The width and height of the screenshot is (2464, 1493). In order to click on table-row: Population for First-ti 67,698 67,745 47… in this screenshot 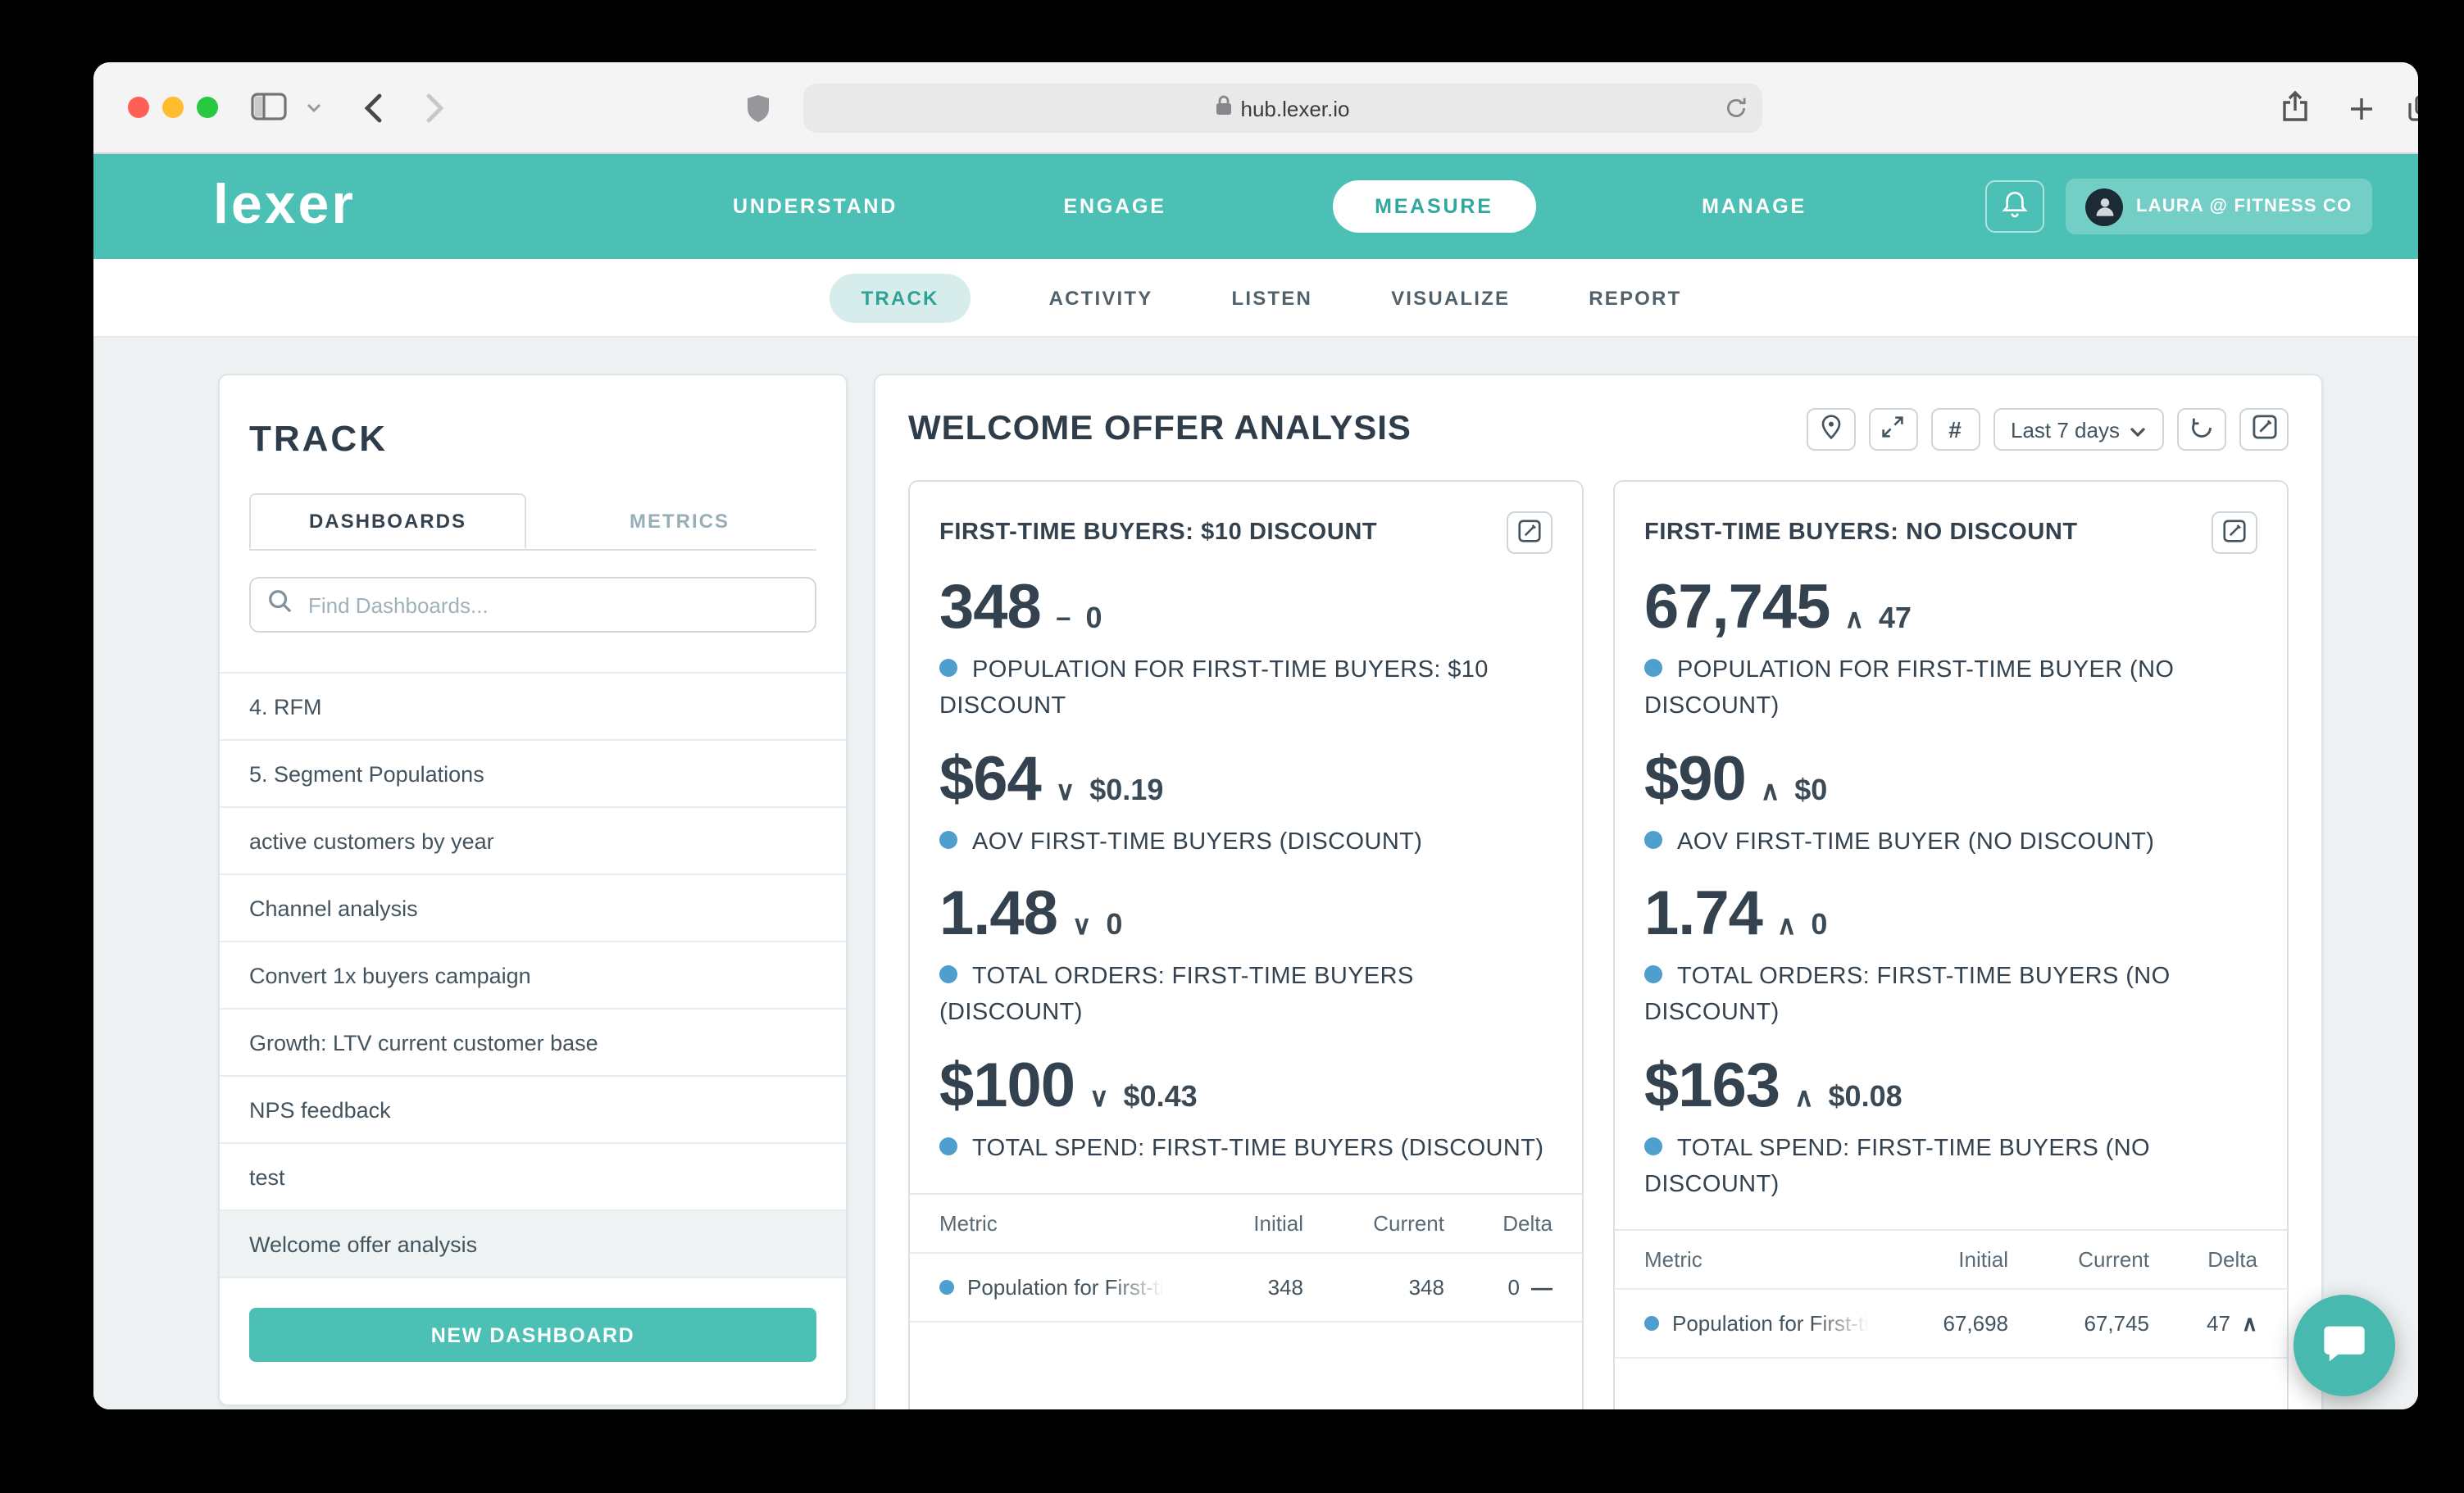, I will do `click(1951, 1325)`.